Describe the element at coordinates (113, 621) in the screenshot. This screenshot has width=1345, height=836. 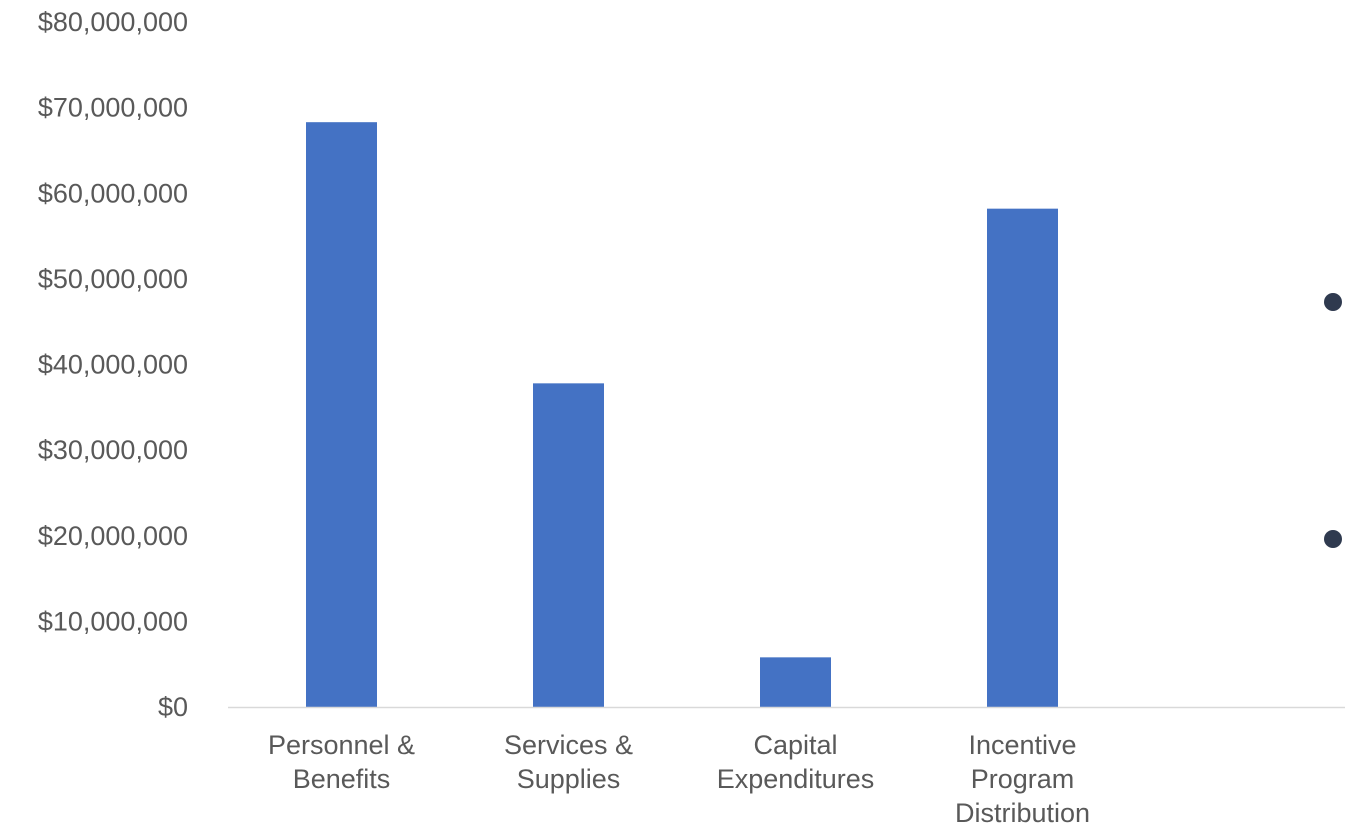
I see `y-tick-label: $10,000,000` at that location.